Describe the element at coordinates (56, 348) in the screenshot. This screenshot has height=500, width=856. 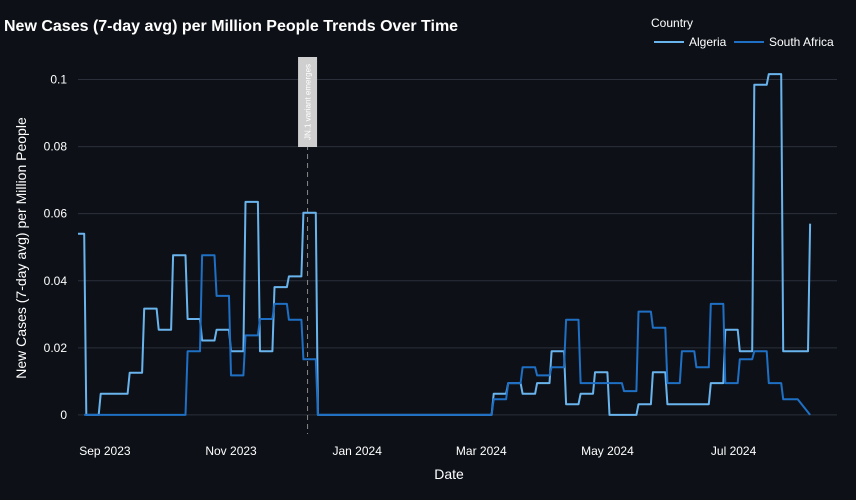
I see `y-tick-label: 0.02` at that location.